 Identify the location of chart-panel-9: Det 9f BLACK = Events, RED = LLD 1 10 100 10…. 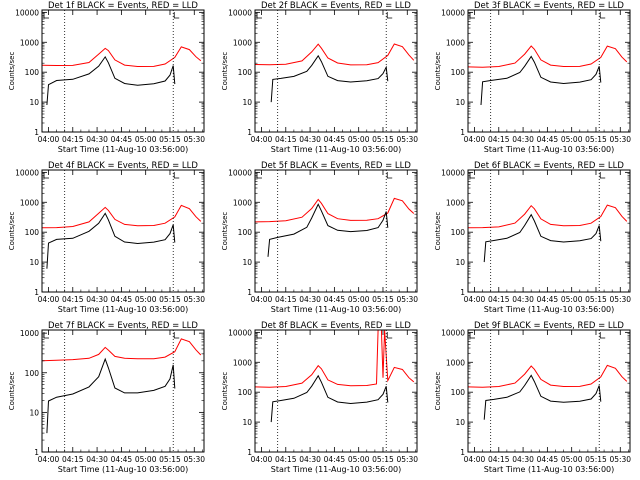
(532, 397).